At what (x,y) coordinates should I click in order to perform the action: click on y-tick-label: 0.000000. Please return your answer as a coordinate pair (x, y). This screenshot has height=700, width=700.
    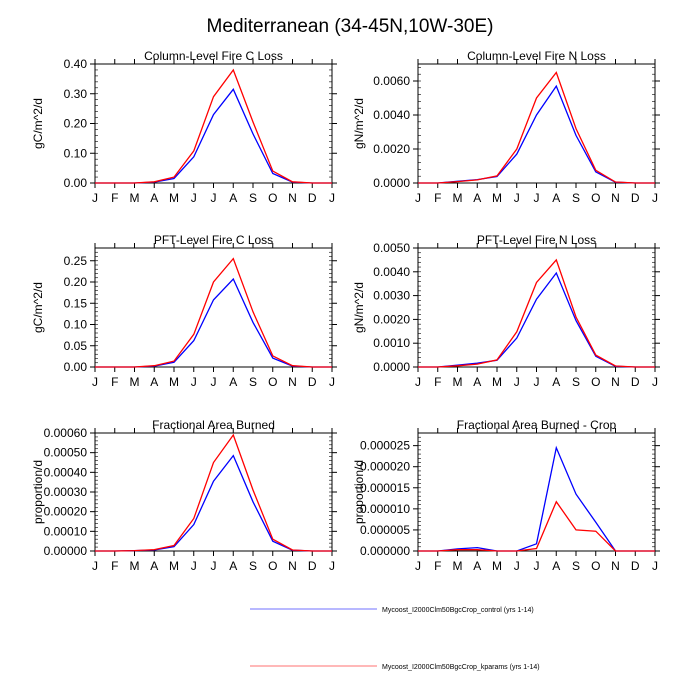
    Looking at the image, I should click on (385, 551).